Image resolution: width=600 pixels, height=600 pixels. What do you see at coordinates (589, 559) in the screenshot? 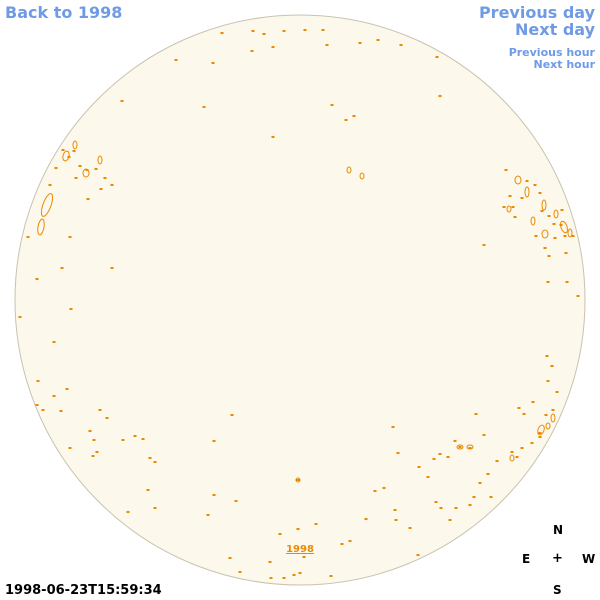
I see `compass-west: W` at bounding box center [589, 559].